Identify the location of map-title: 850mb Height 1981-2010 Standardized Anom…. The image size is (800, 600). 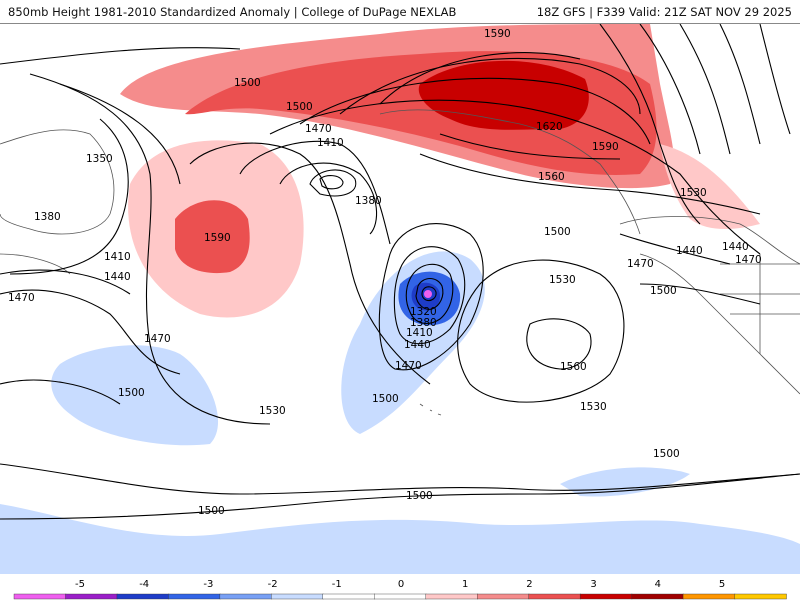
(232, 12).